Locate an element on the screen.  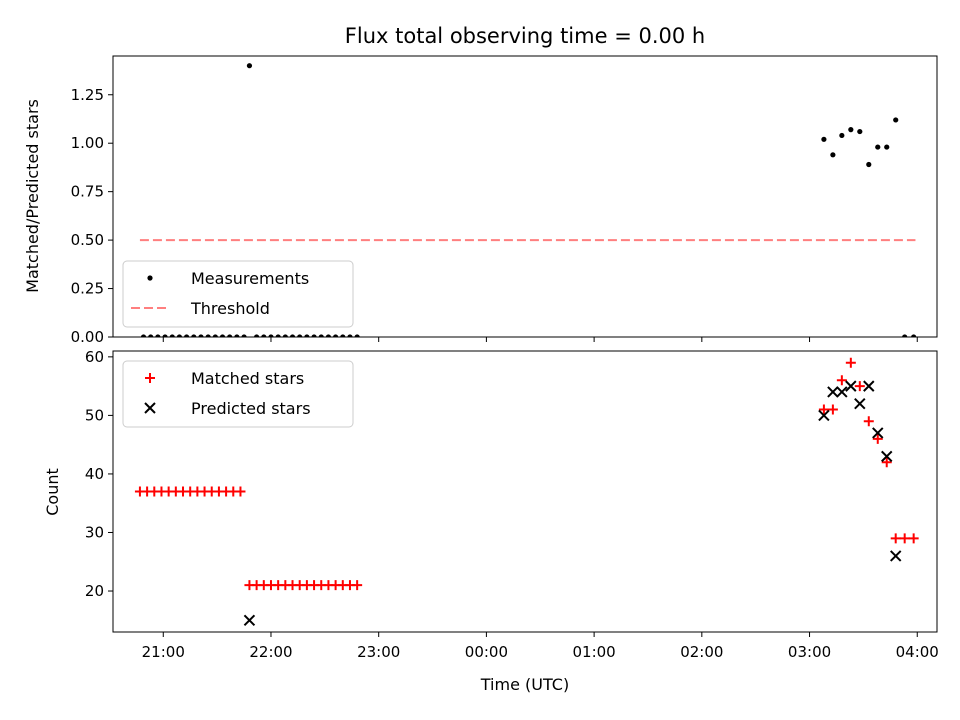
y-tick-label: 50 is located at coordinates (94, 415).